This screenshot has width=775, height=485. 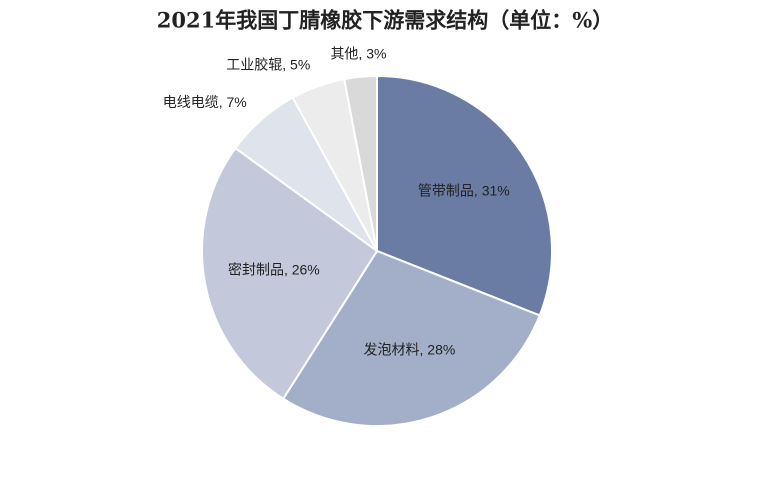 I want to click on data-label: 发泡材料, 28%, so click(x=410, y=350).